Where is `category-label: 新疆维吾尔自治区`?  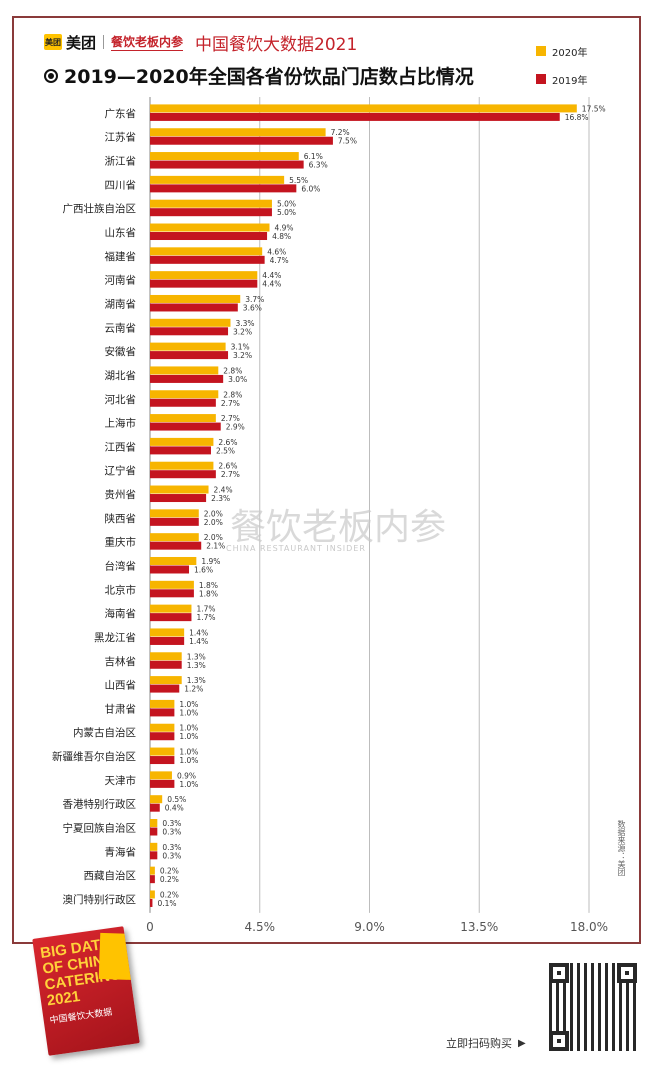
category-label: 新疆维吾尔自治区 is located at coordinates (94, 756).